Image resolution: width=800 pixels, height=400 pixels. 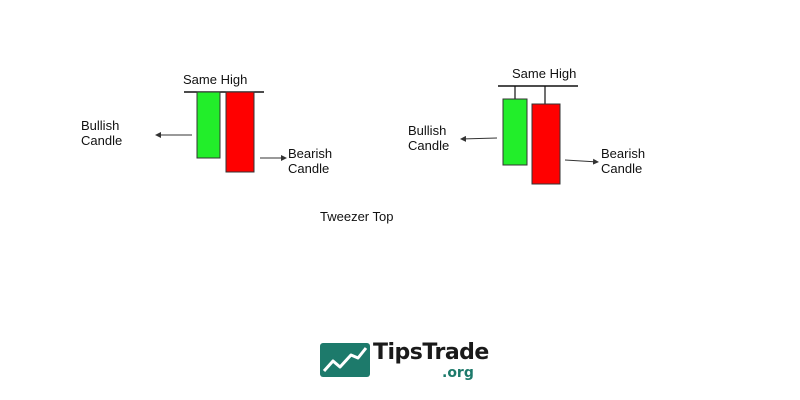 I want to click on bullish-arrow, so click(x=479, y=138).